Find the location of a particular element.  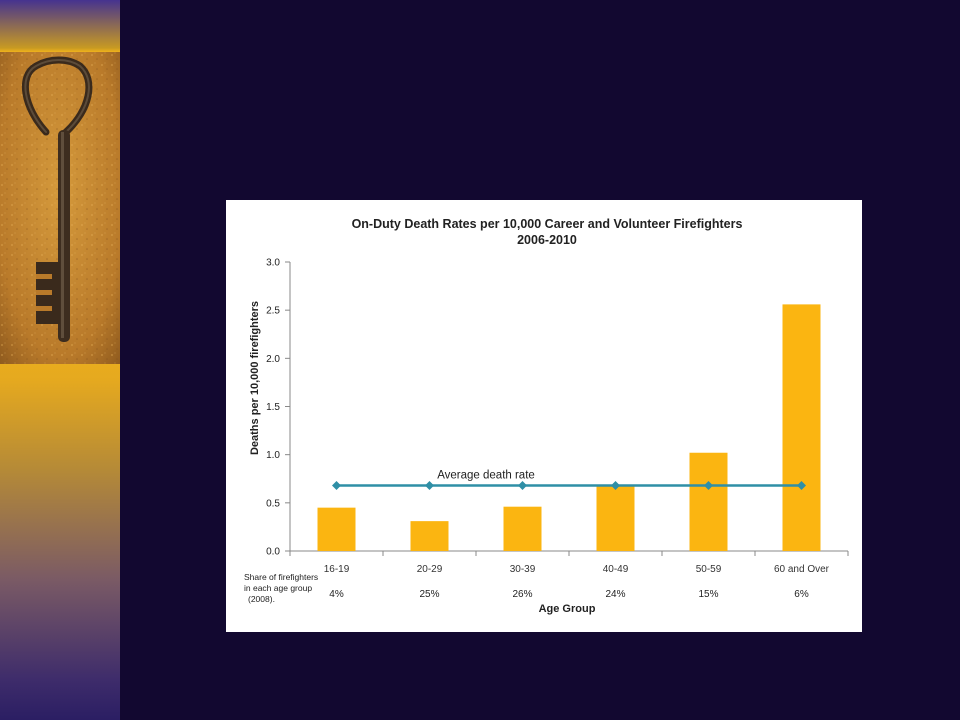

y-axis-label: Deaths per 10,000 firefighters is located at coordinates (255, 378).